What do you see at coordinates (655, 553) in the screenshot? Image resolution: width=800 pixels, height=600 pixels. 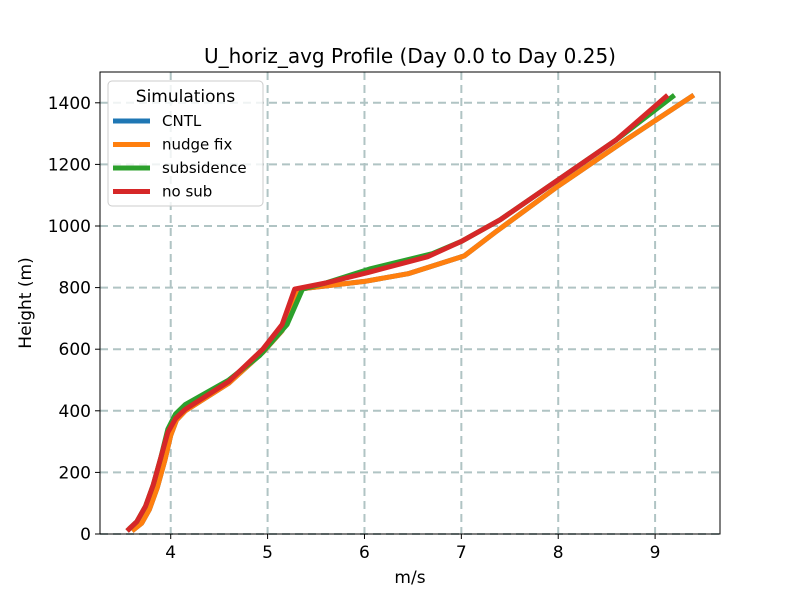 I see `x-tick-label: 9` at bounding box center [655, 553].